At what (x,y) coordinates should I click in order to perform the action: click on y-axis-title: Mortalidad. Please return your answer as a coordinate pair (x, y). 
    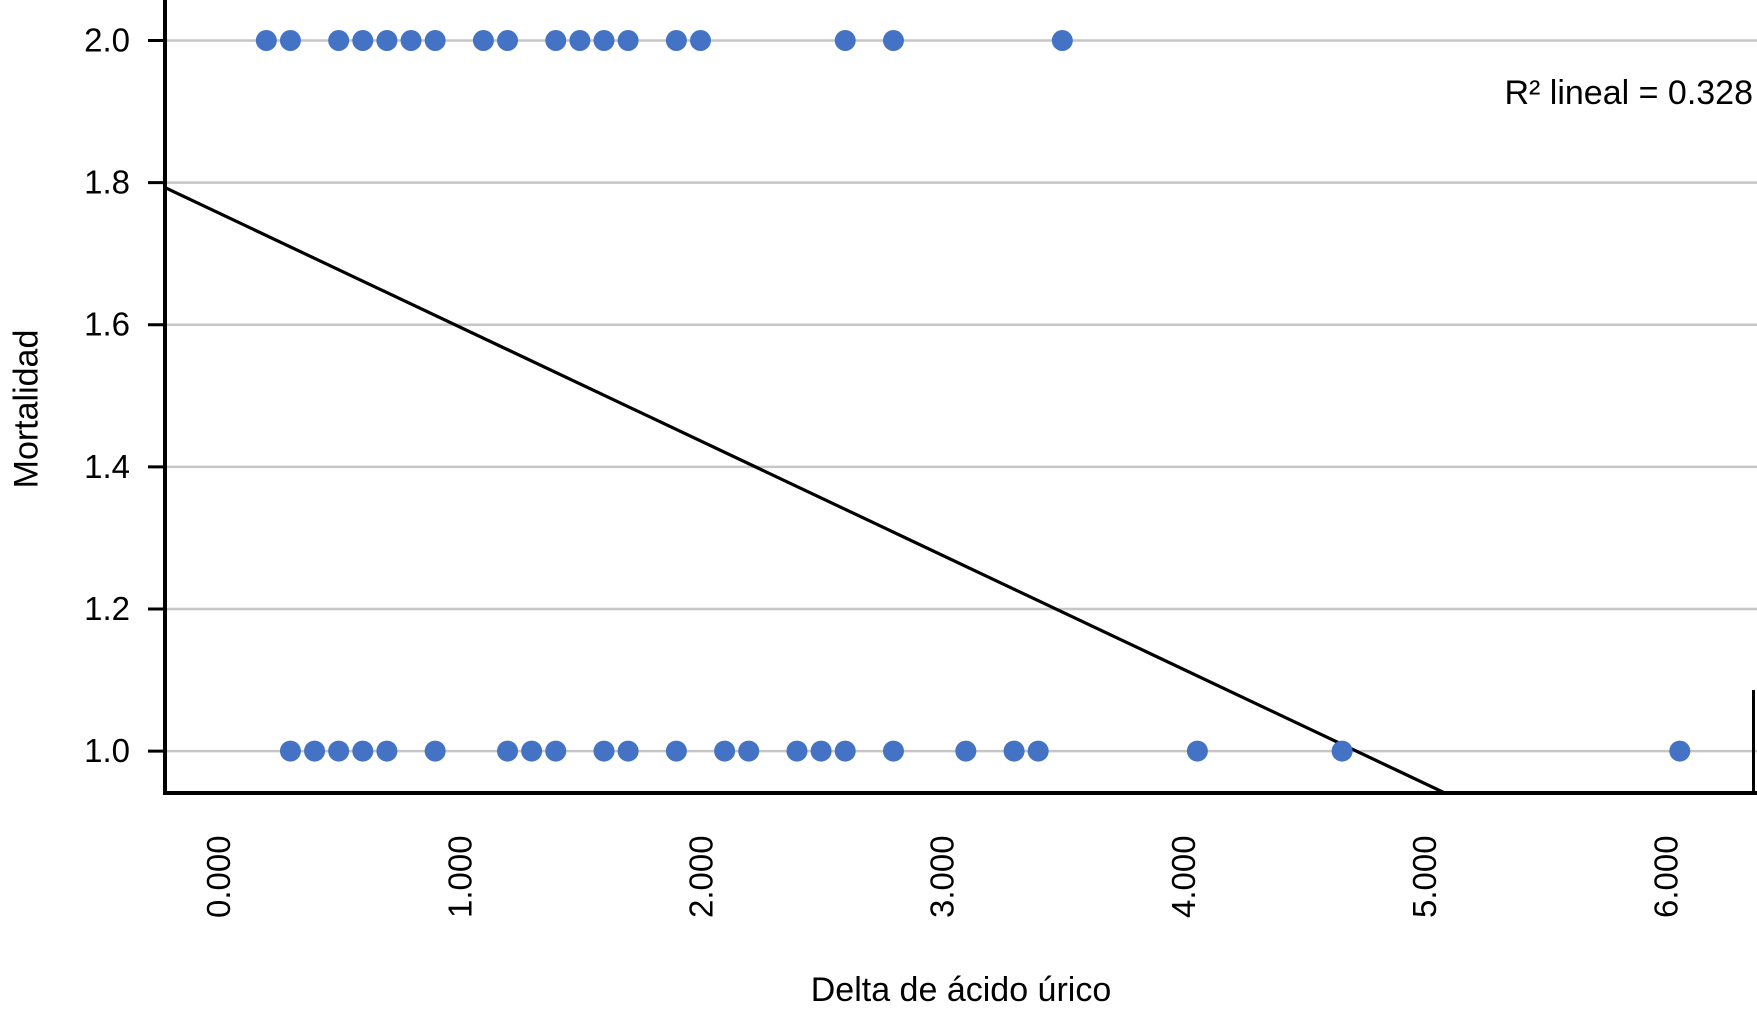
    Looking at the image, I should click on (26, 409).